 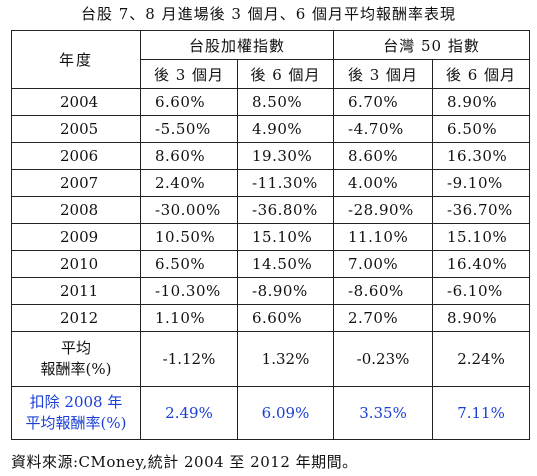 I want to click on return-cell: 4.90%, so click(x=285, y=129).